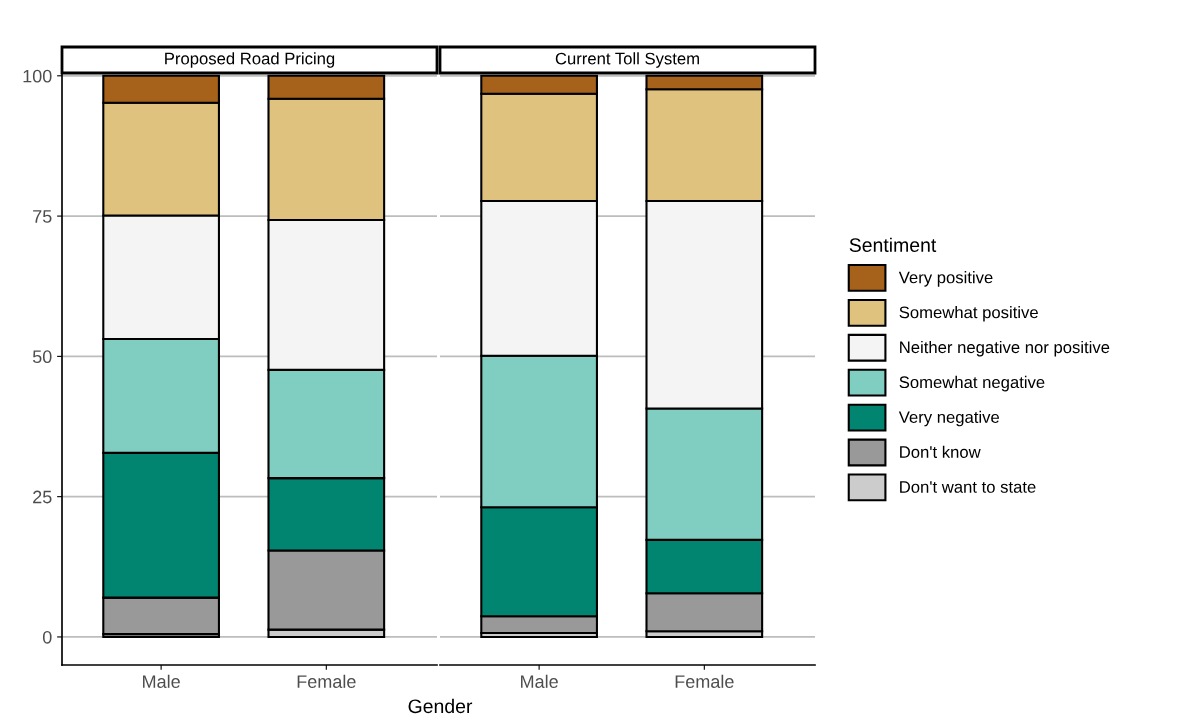 The width and height of the screenshot is (1181, 727). Describe the element at coordinates (42, 216) in the screenshot. I see `y-tick-label: 75` at that location.